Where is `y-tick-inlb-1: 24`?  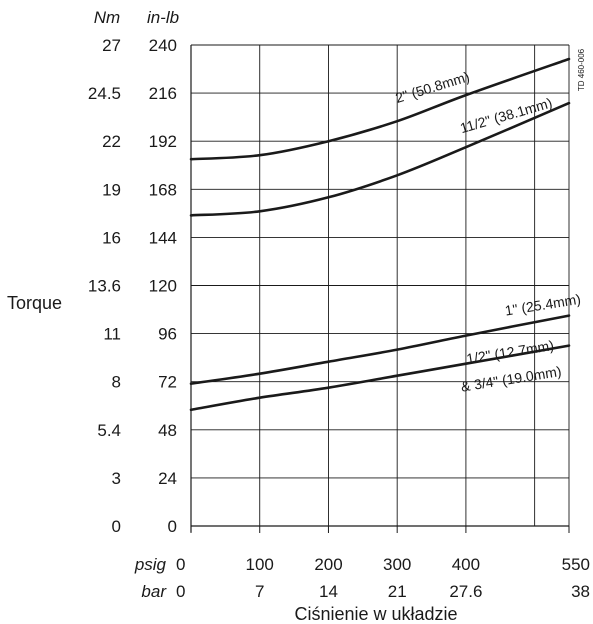 y-tick-inlb-1: 24 is located at coordinates (167, 478).